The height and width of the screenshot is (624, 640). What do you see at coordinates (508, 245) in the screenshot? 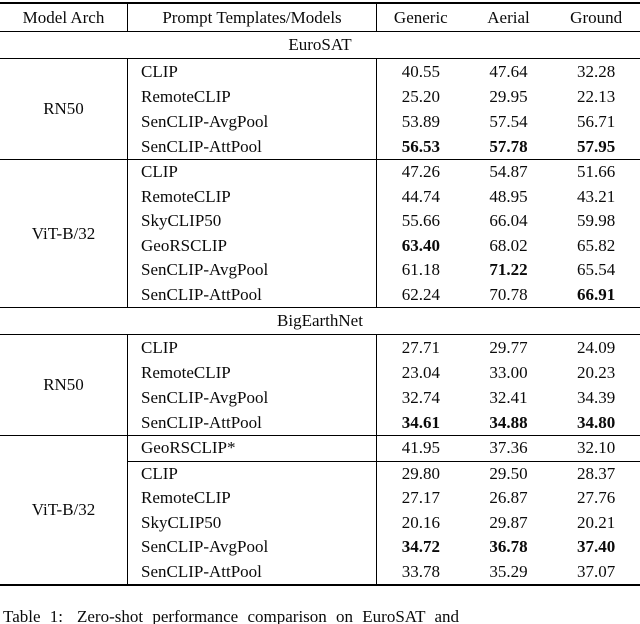
I see `aerial-value: 68.02` at bounding box center [508, 245].